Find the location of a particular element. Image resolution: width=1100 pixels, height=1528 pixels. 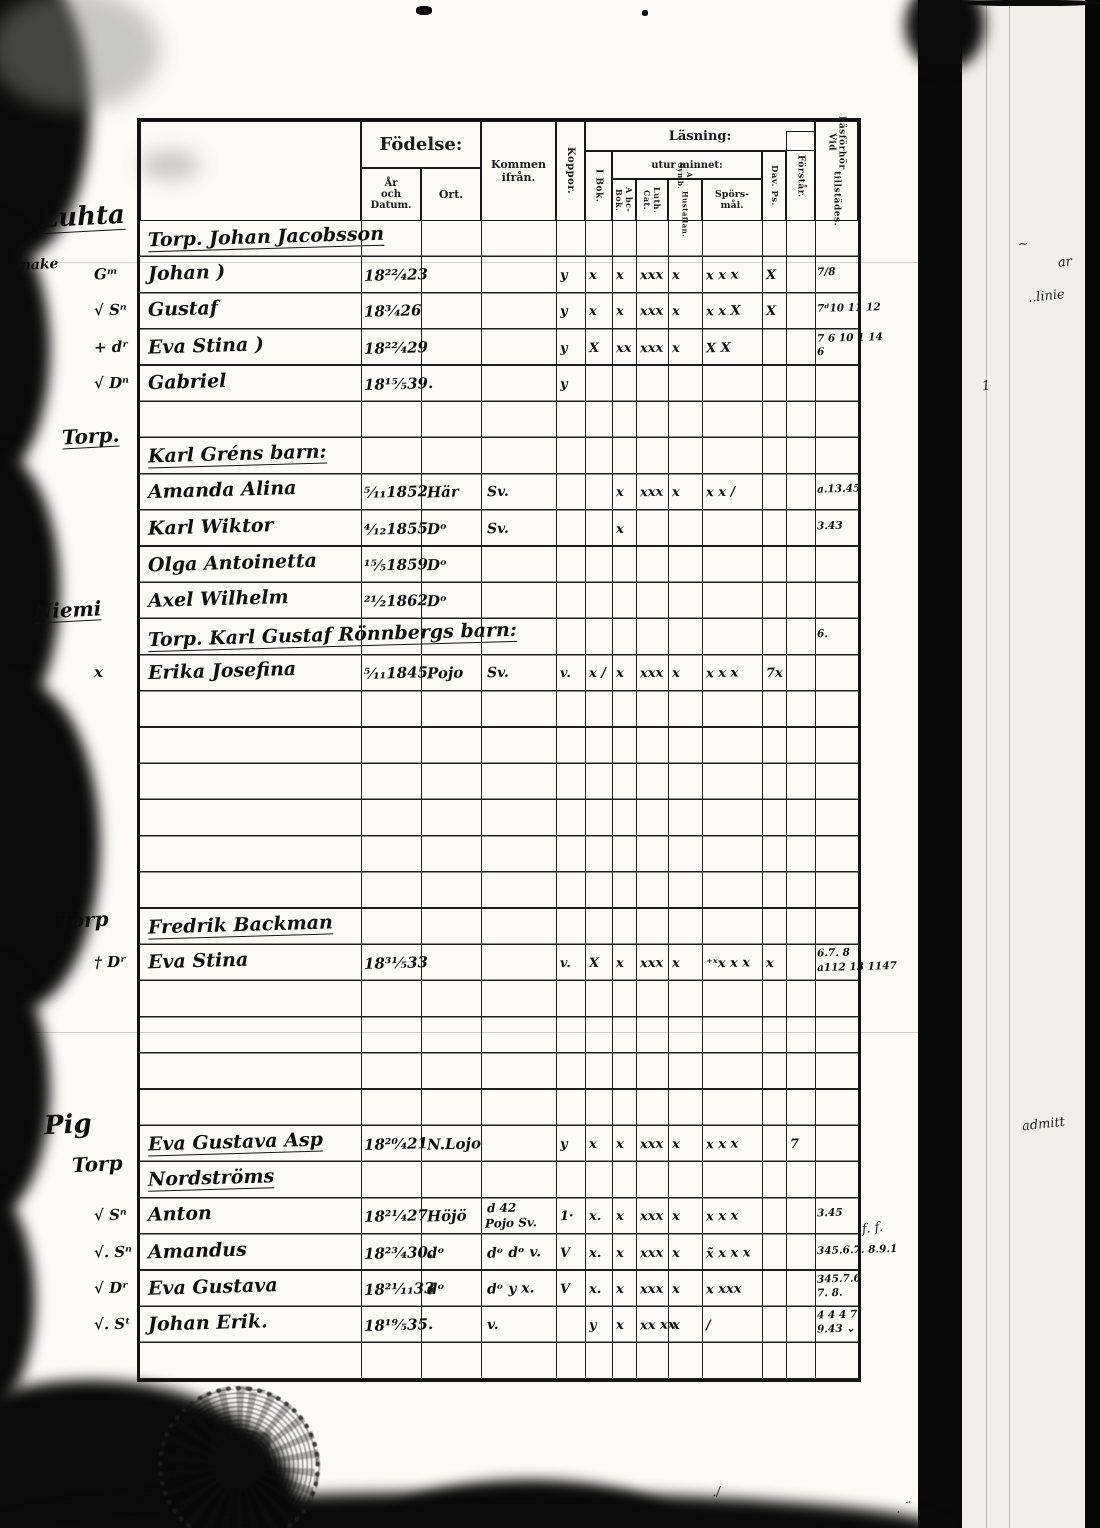

row-prefix: + dʳ is located at coordinates (111, 347).